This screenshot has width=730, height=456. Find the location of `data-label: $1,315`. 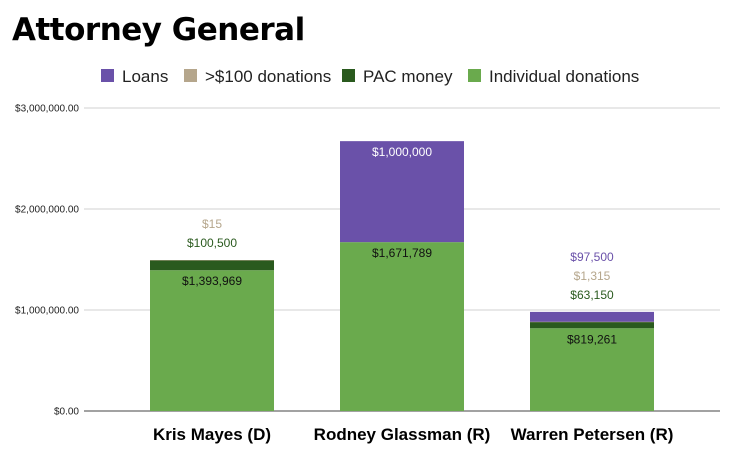

data-label: $1,315 is located at coordinates (592, 276).